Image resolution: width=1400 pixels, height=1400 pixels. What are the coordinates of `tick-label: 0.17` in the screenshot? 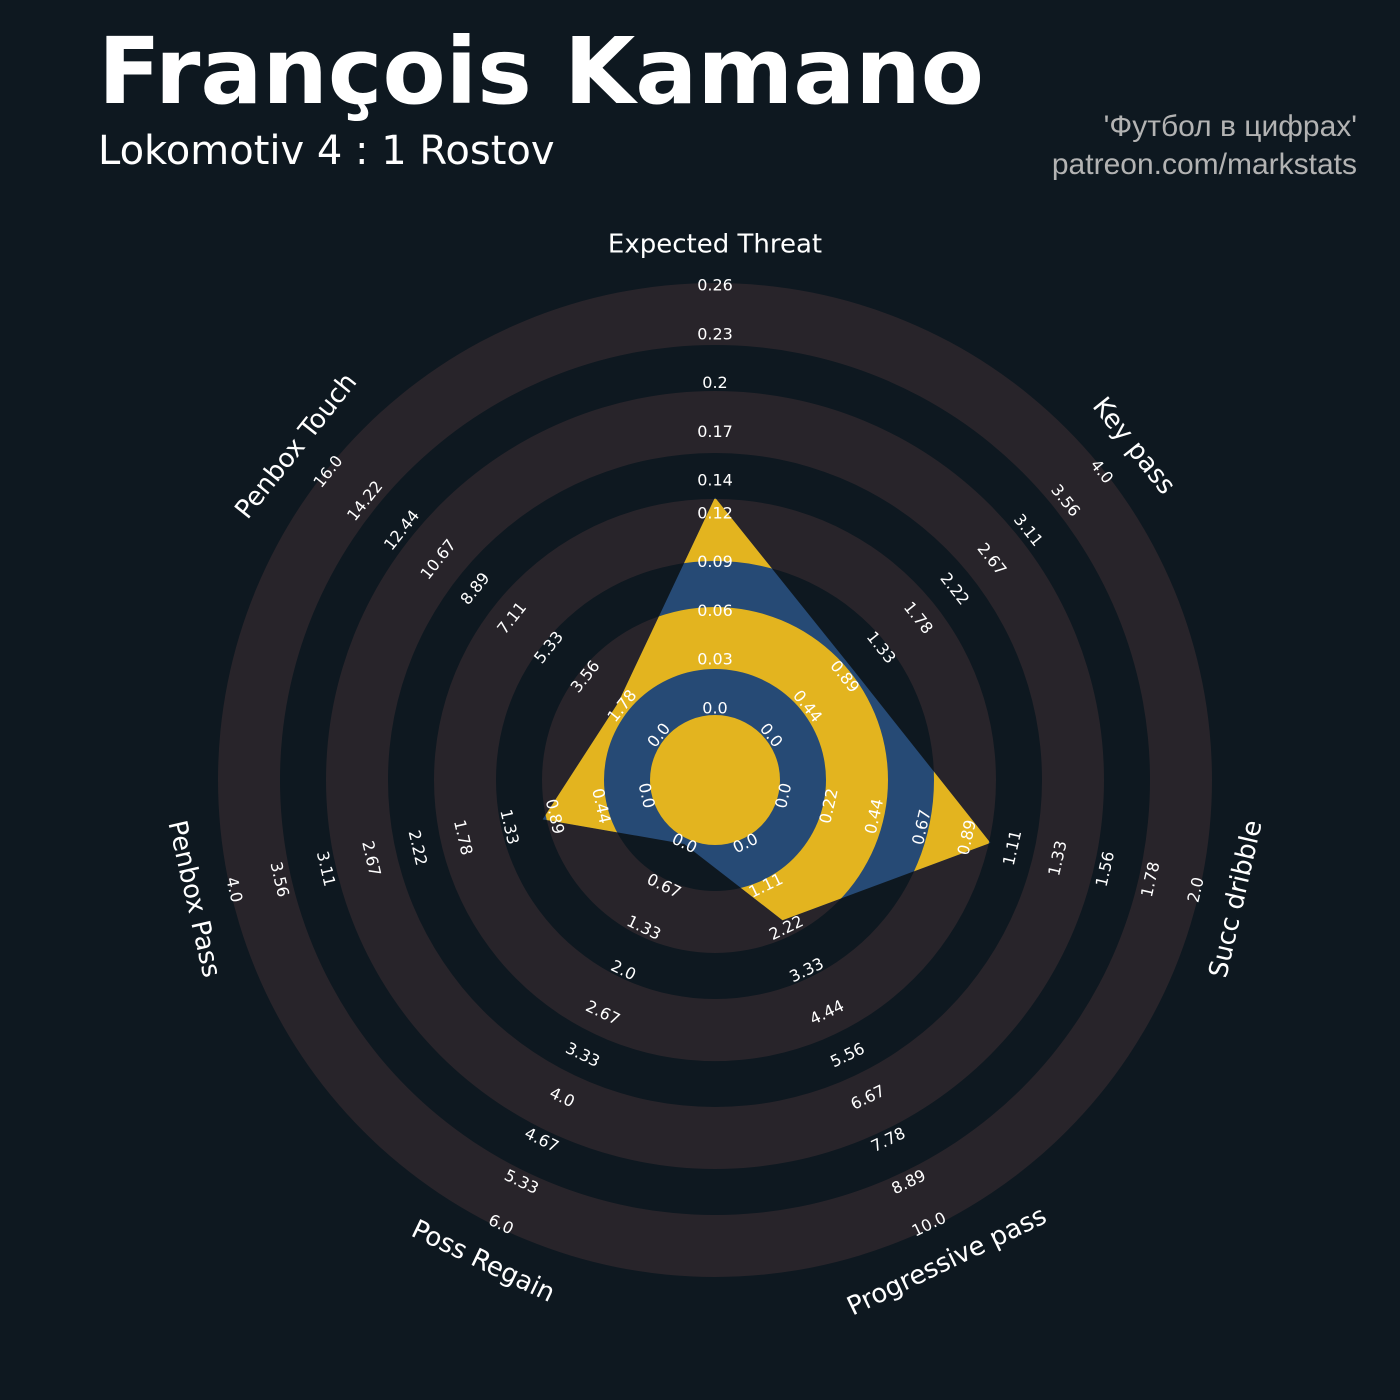 It's located at (715, 431).